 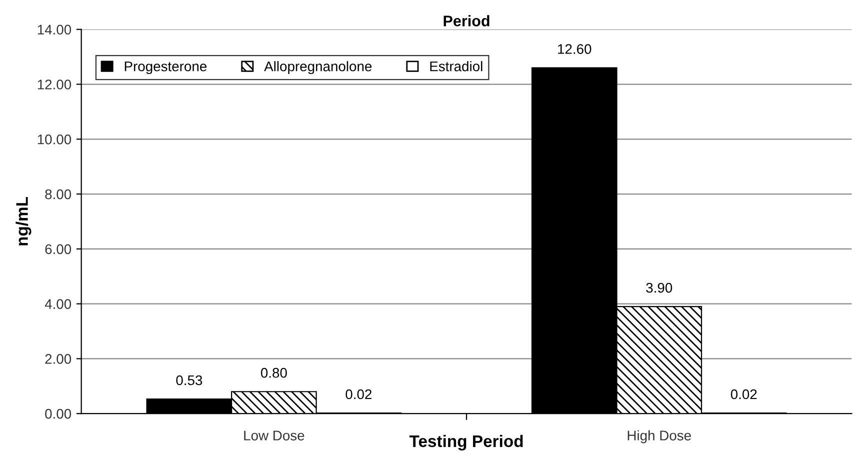 What do you see at coordinates (58, 304) in the screenshot?
I see `y-tick-label: 4.00` at bounding box center [58, 304].